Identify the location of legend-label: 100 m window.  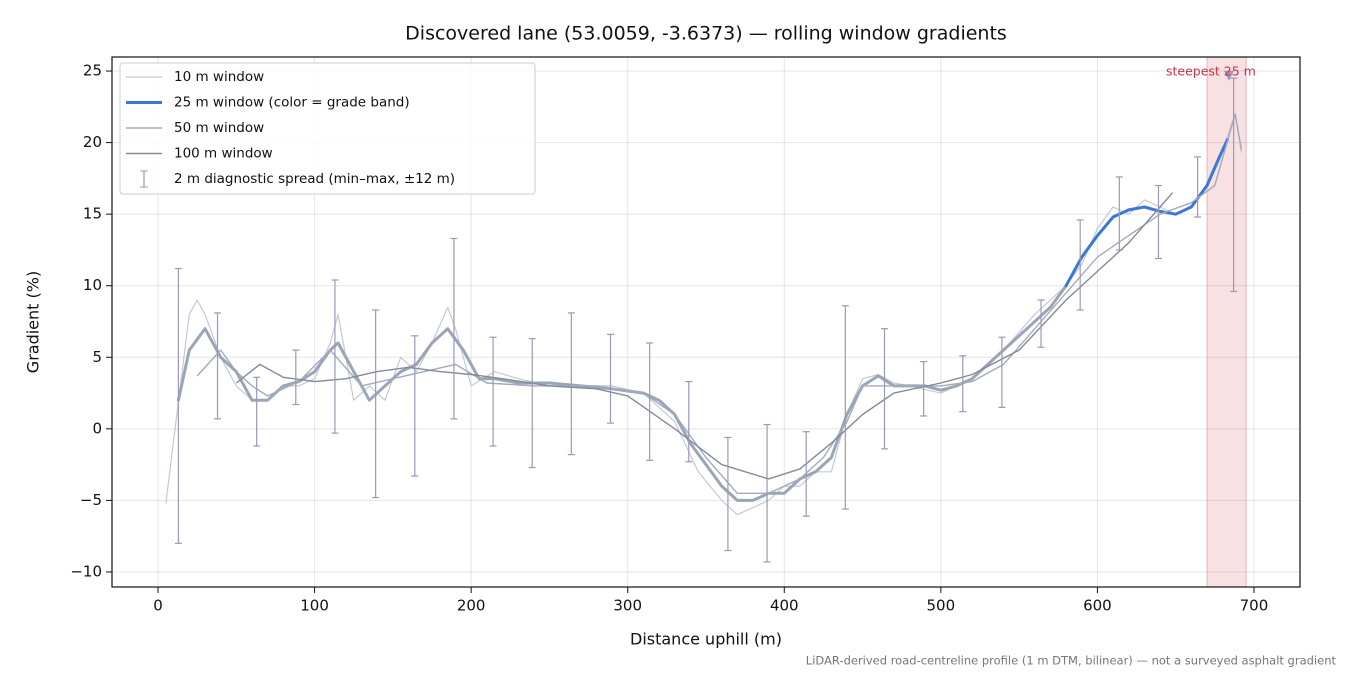
(223, 154).